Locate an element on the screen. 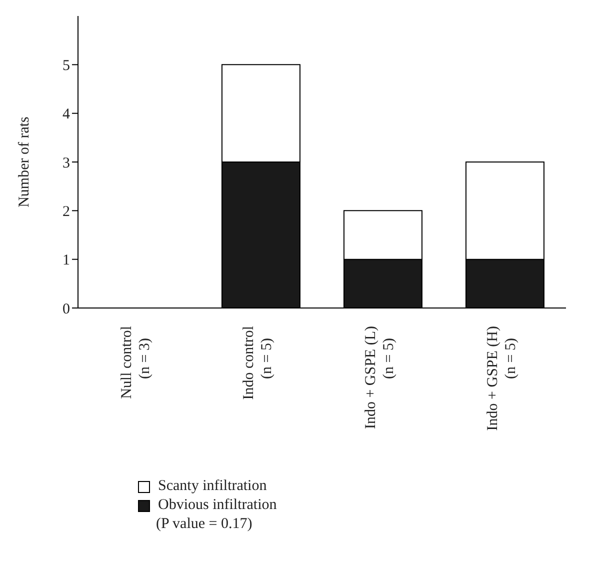 The image size is (594, 586). x-tick-label: Indo + GSPE (H) (n = 5) is located at coordinates (502, 378).